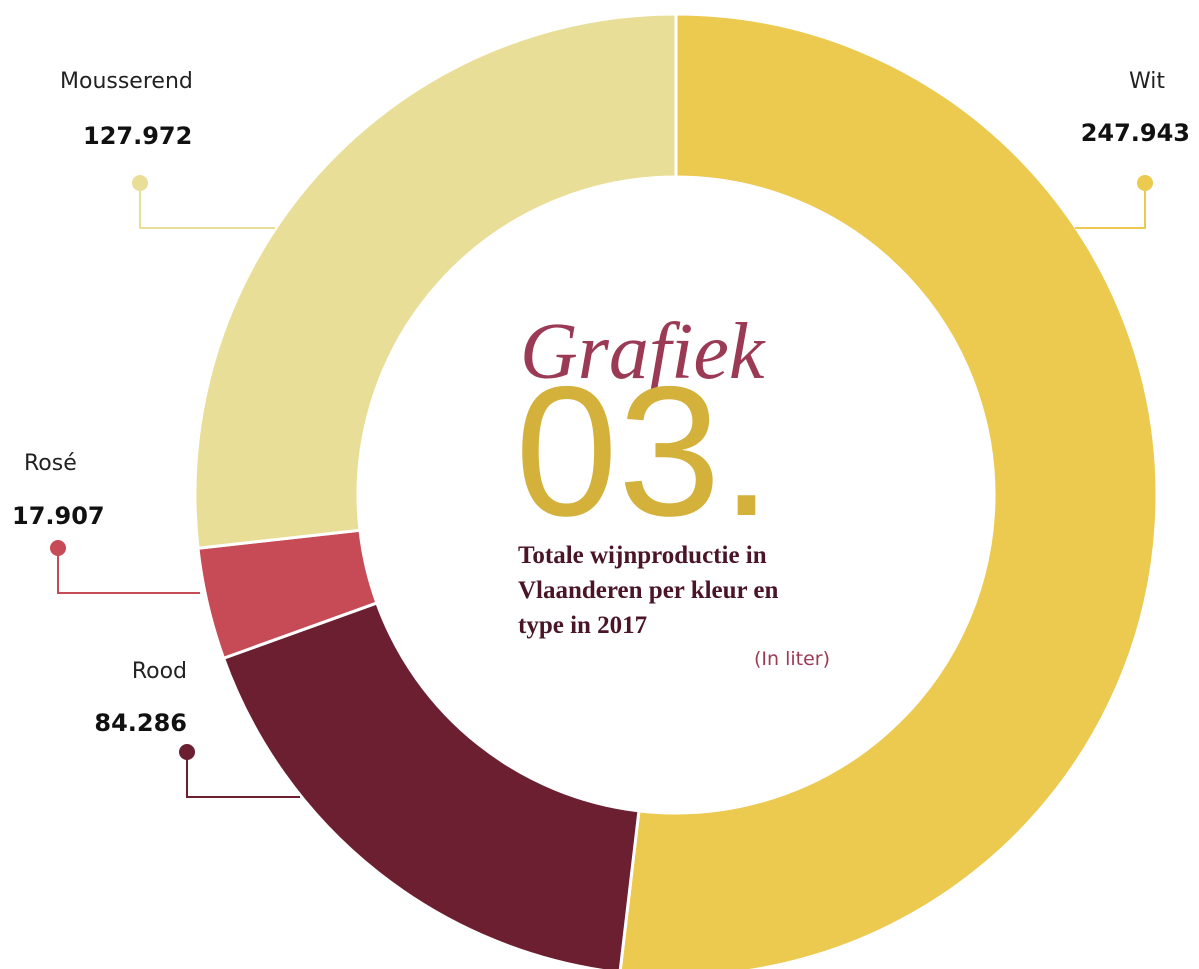 The height and width of the screenshot is (969, 1199). What do you see at coordinates (1147, 81) in the screenshot?
I see `category-label: Wit` at bounding box center [1147, 81].